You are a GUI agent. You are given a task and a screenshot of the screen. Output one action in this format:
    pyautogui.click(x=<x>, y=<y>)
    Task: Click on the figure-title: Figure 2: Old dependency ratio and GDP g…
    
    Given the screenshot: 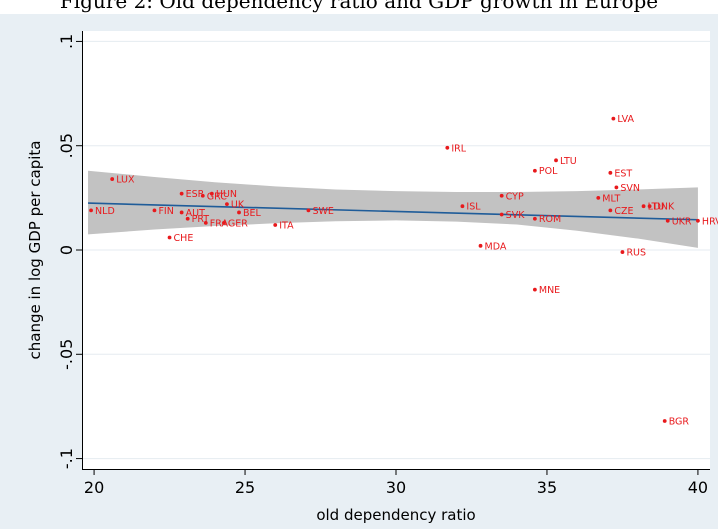 What is the action you would take?
    pyautogui.click(x=359, y=6)
    